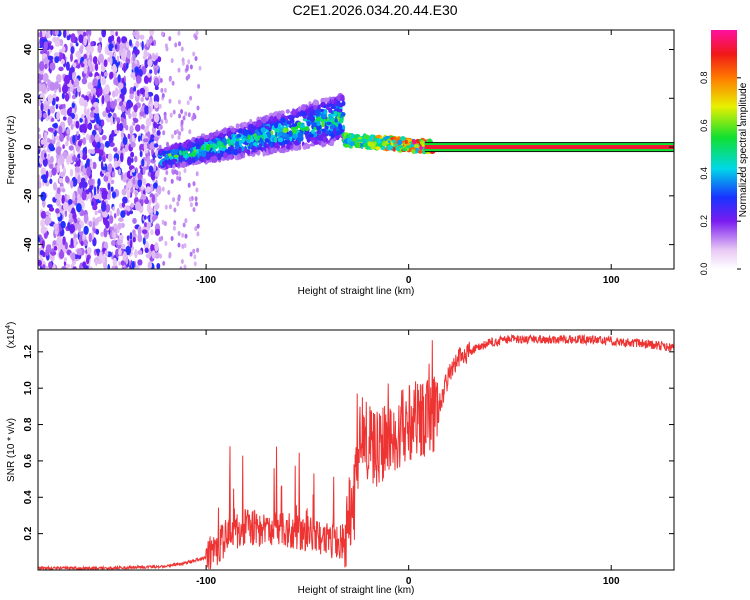 Image resolution: width=750 pixels, height=600 pixels. Describe the element at coordinates (28, 533) in the screenshot. I see `snr-ytick-label: 0.2` at that location.